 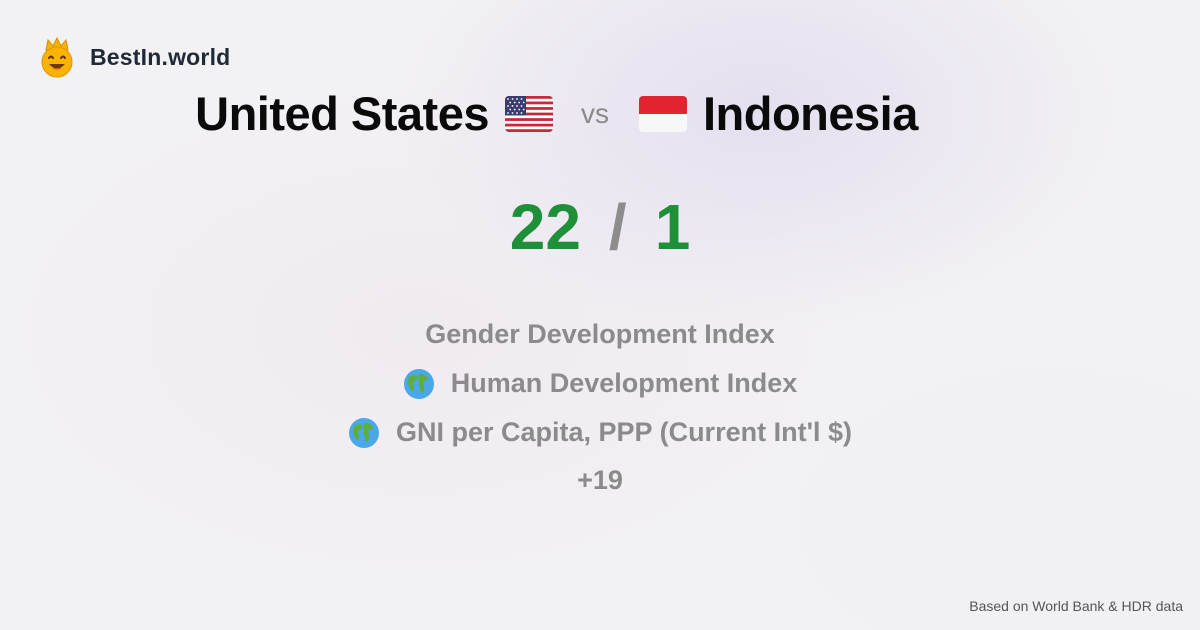 I want to click on metric-item: Human Development Index, so click(x=600, y=383).